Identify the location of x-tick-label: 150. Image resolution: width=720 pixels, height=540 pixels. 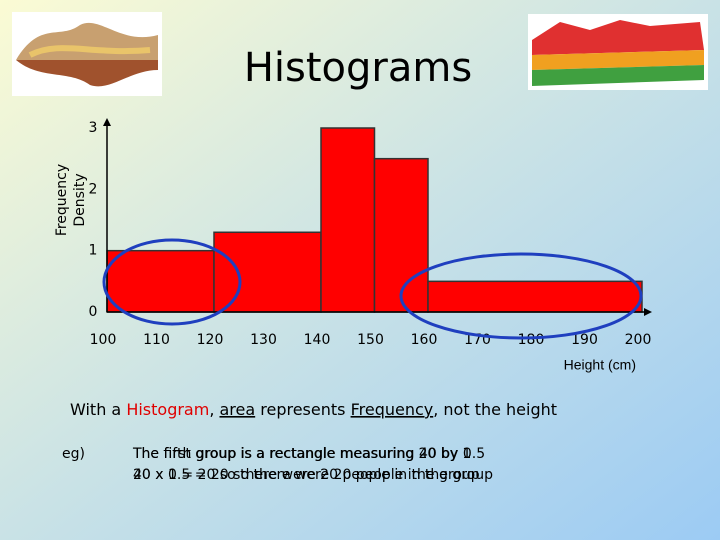
(370, 340).